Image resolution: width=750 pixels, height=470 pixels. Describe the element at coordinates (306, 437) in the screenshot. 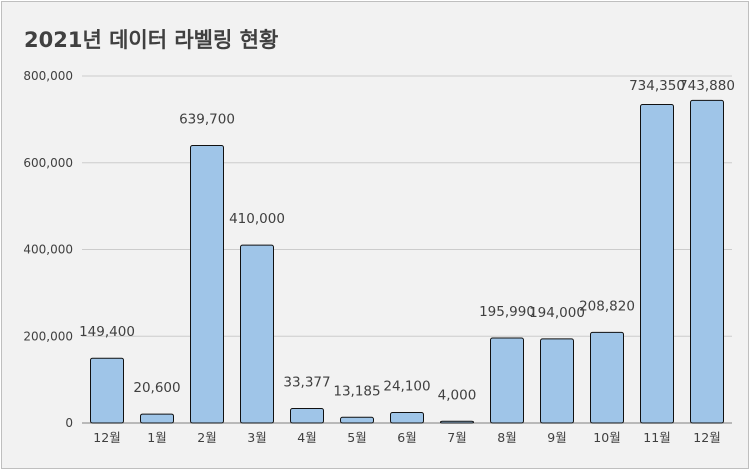

I see `x-tick-label: 4월` at that location.